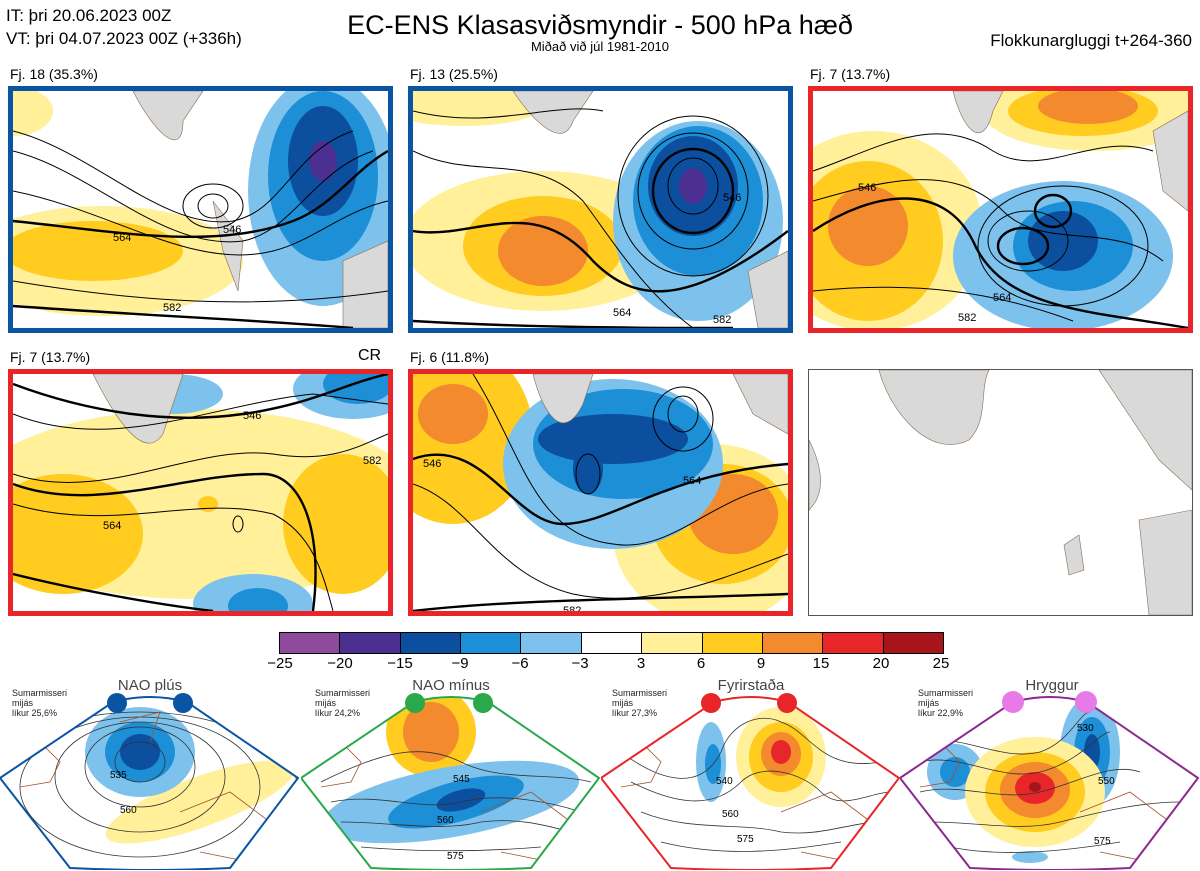 The image size is (1200, 871). I want to click on regime-1-contour: 535, so click(118, 775).